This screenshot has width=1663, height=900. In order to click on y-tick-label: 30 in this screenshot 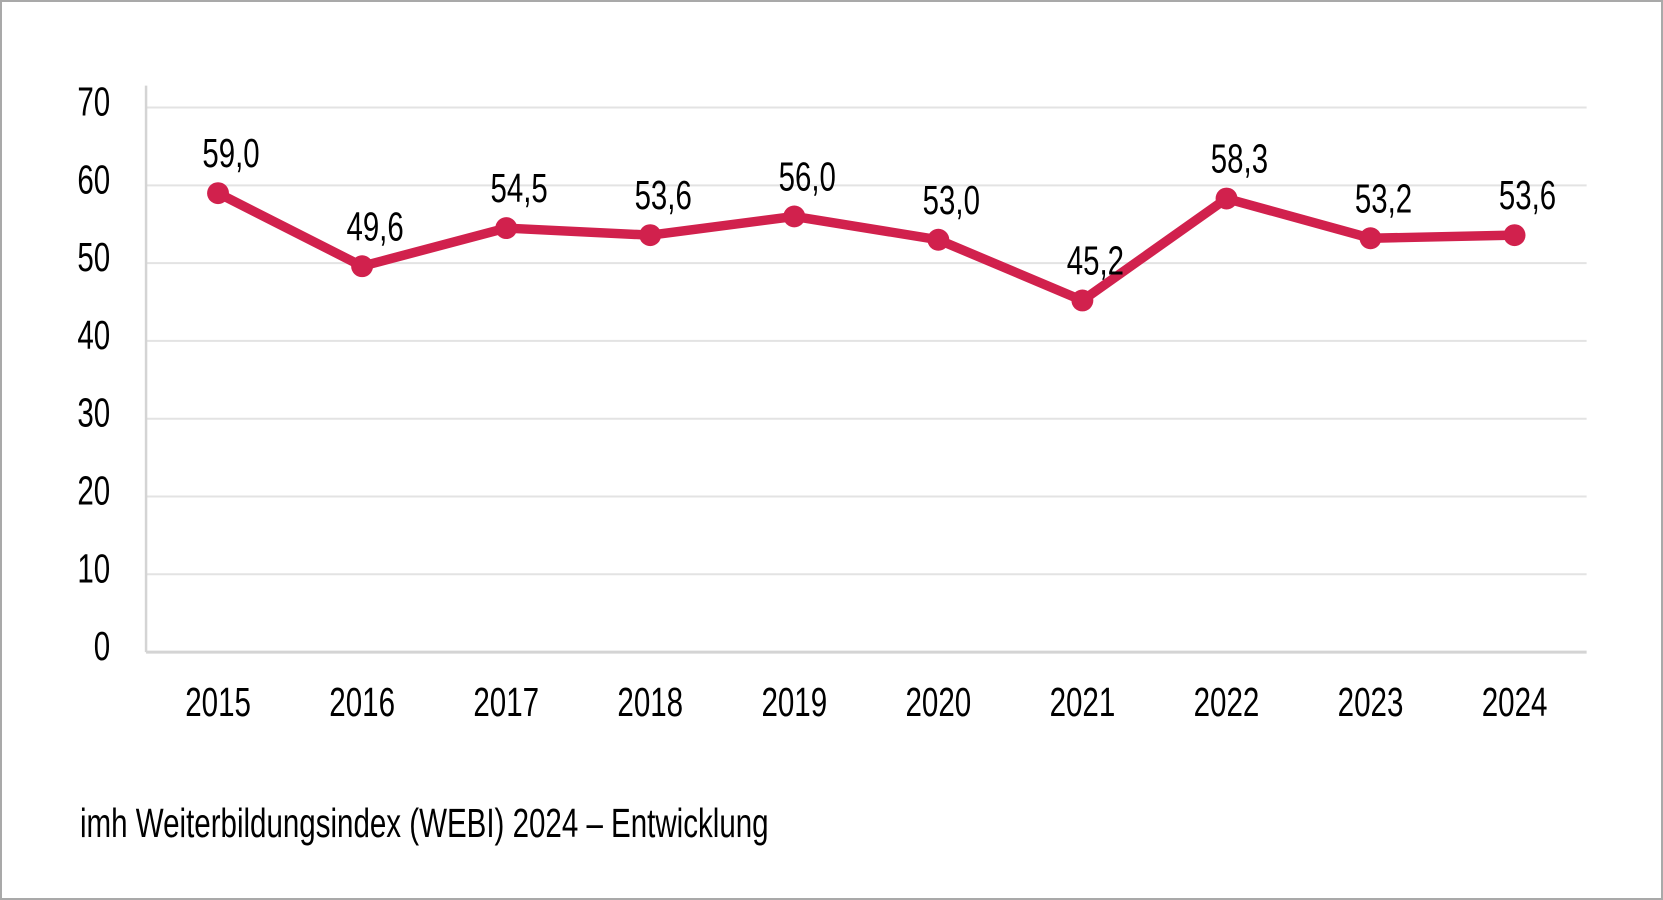, I will do `click(93, 413)`.